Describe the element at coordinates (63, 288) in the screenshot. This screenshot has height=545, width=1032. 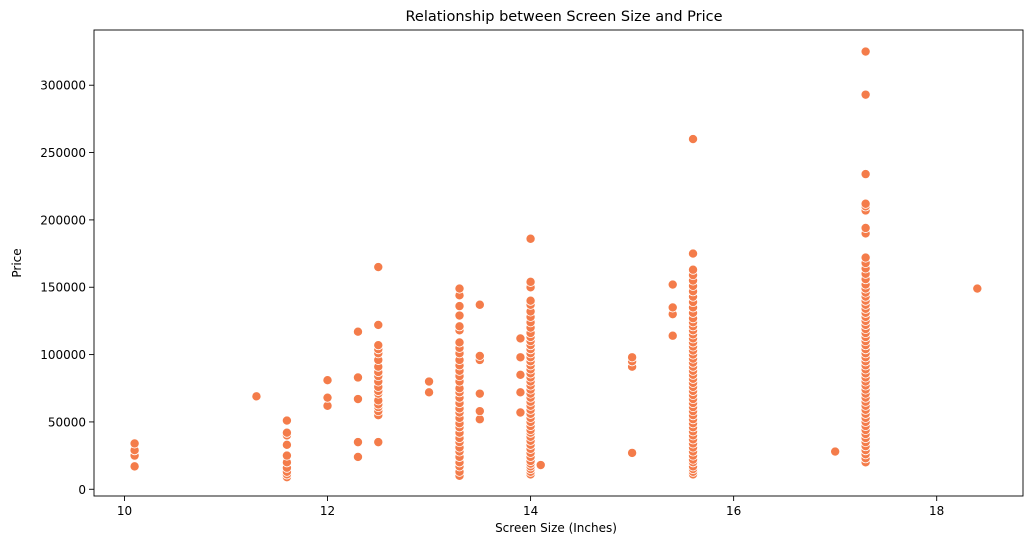
I see `y-tick-label: 150000` at that location.